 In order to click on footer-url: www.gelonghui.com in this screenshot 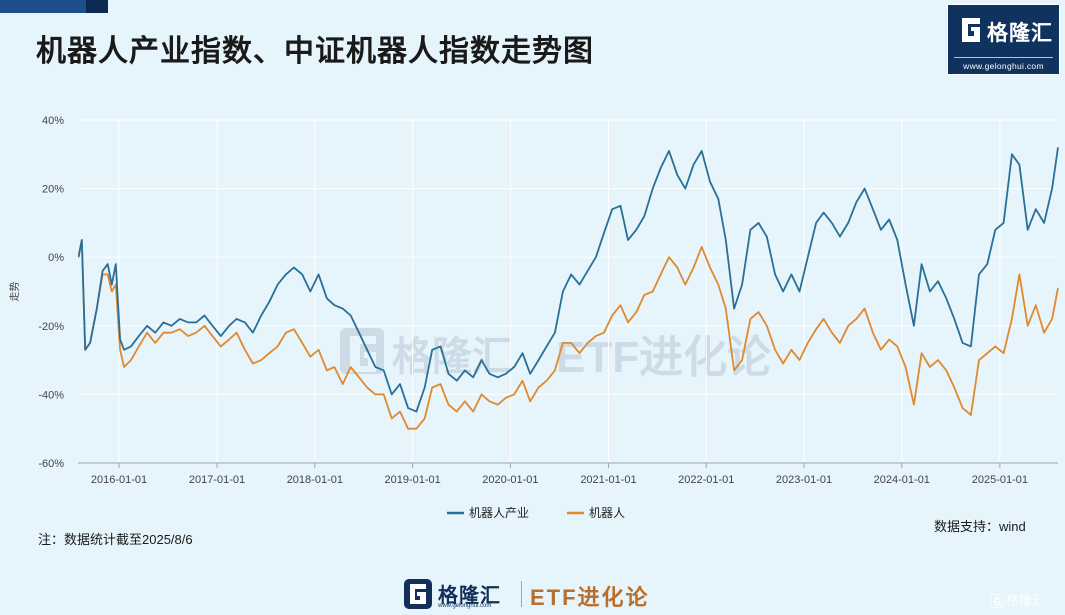, I will do `click(465, 606)`.